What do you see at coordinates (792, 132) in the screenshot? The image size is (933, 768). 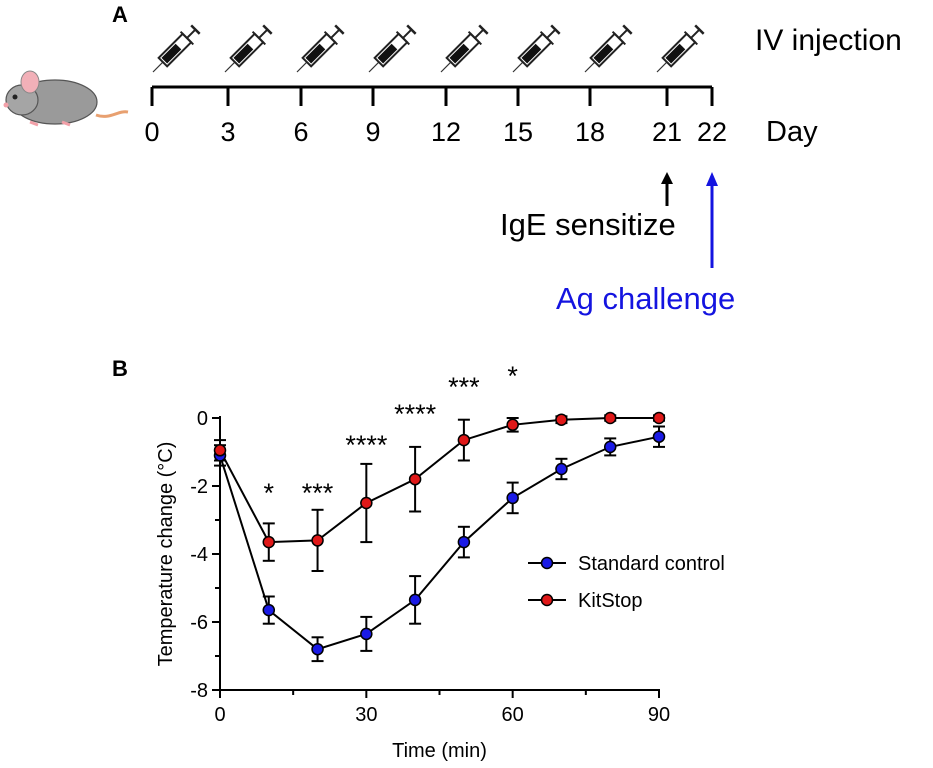 I see `day-label: Day` at bounding box center [792, 132].